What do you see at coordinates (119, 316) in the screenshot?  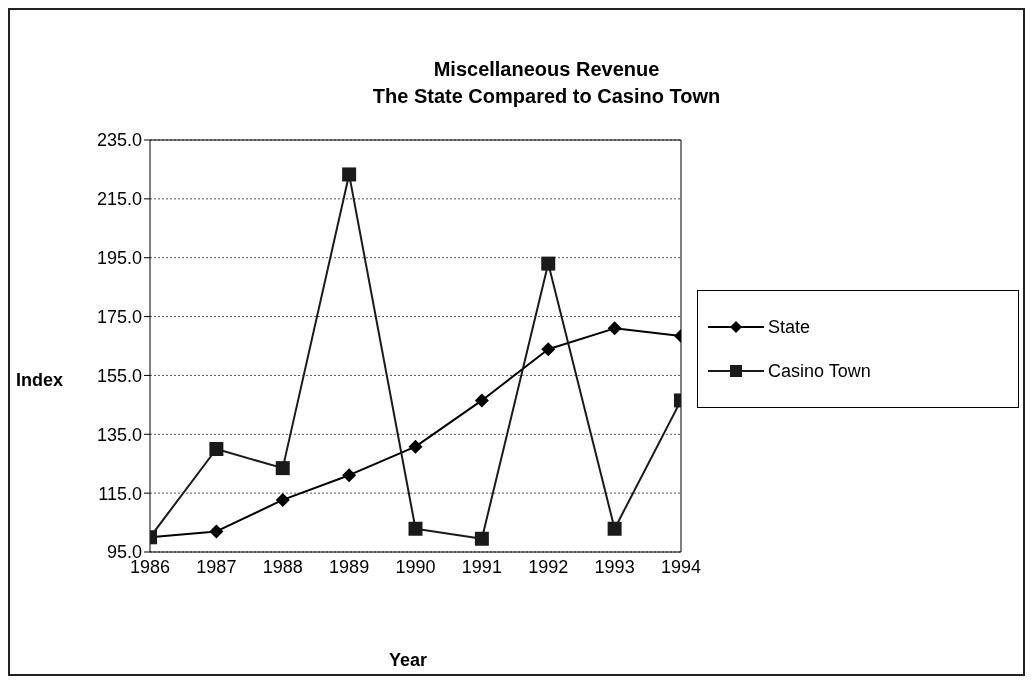 I see `y-tick-label: 175.0` at bounding box center [119, 316].